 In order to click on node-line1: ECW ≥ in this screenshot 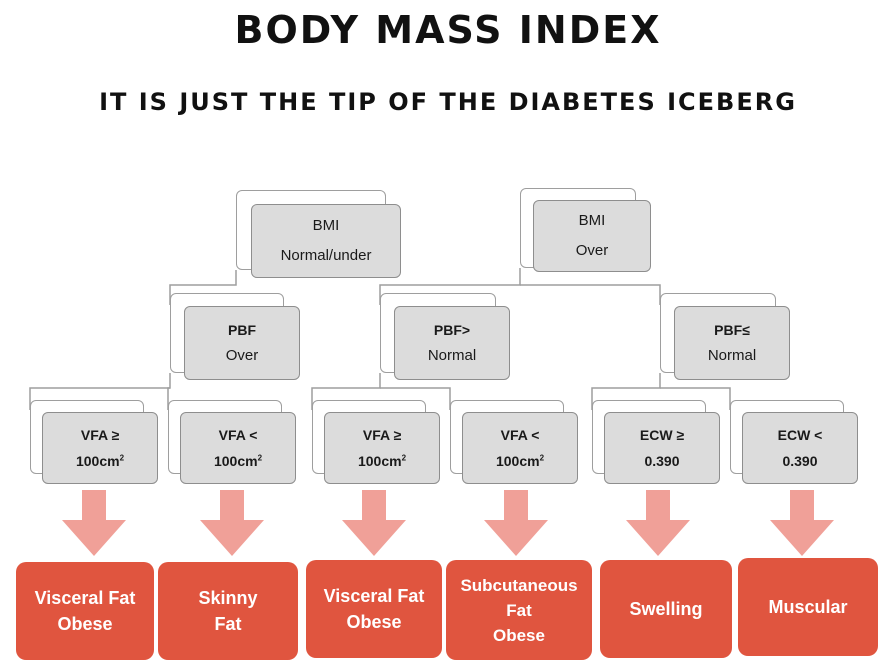, I will do `click(662, 435)`.